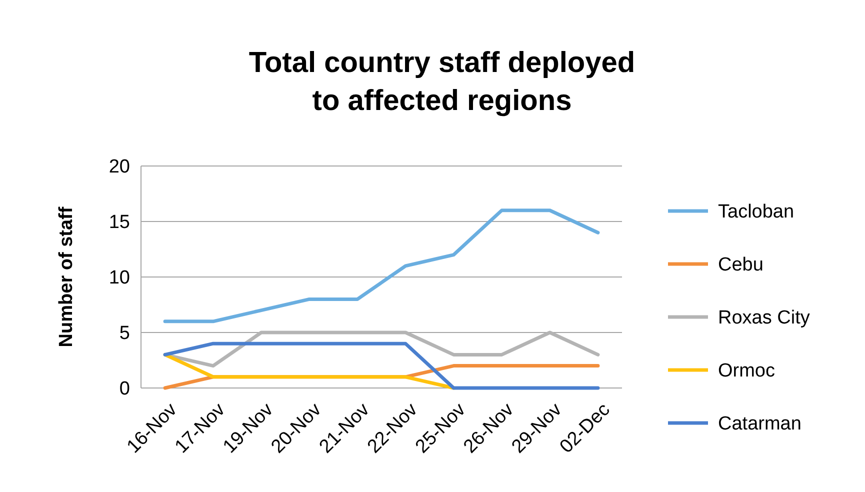 The height and width of the screenshot is (492, 865). Describe the element at coordinates (741, 265) in the screenshot. I see `legend-label: Cebu` at that location.